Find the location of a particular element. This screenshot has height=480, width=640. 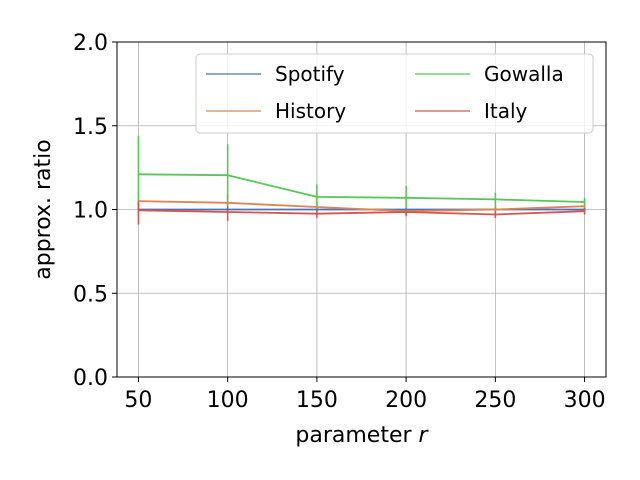

x-tick-label: 150 is located at coordinates (317, 400).